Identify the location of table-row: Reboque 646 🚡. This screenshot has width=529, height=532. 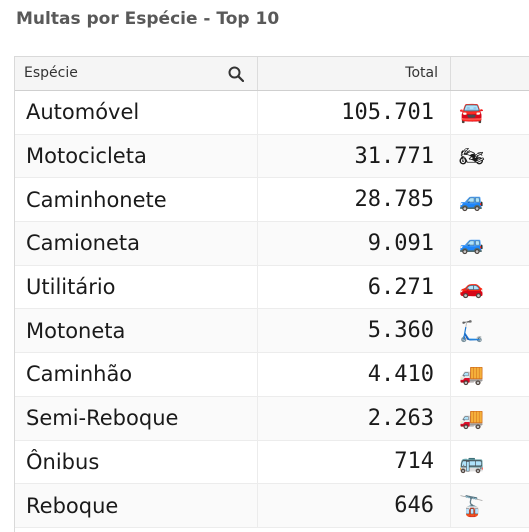
(272, 506).